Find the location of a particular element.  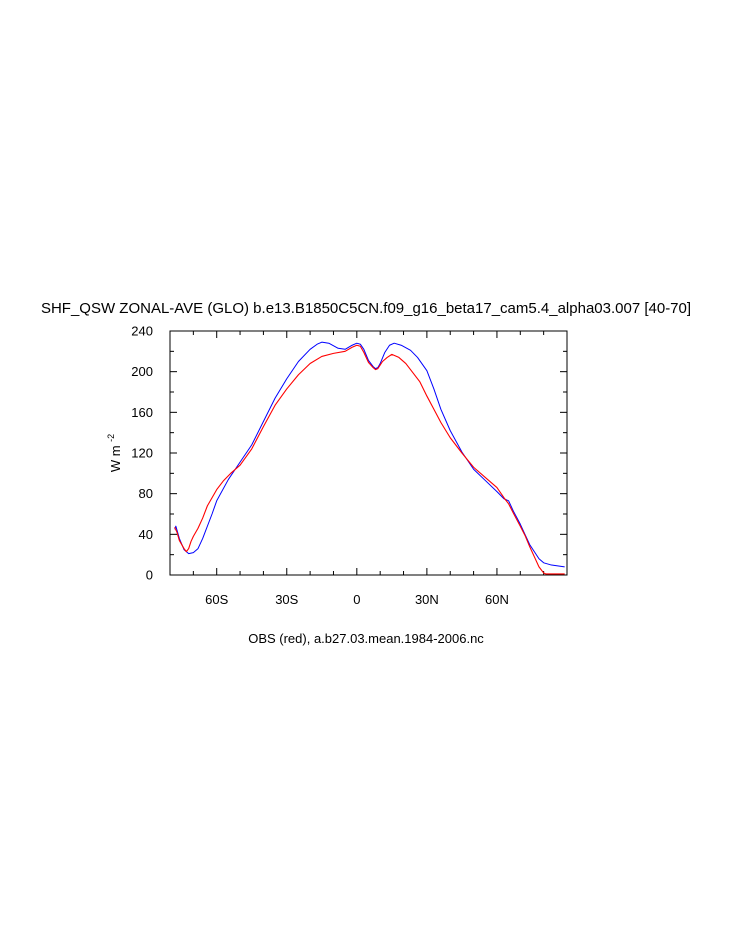

series-layer is located at coordinates (369, 458).